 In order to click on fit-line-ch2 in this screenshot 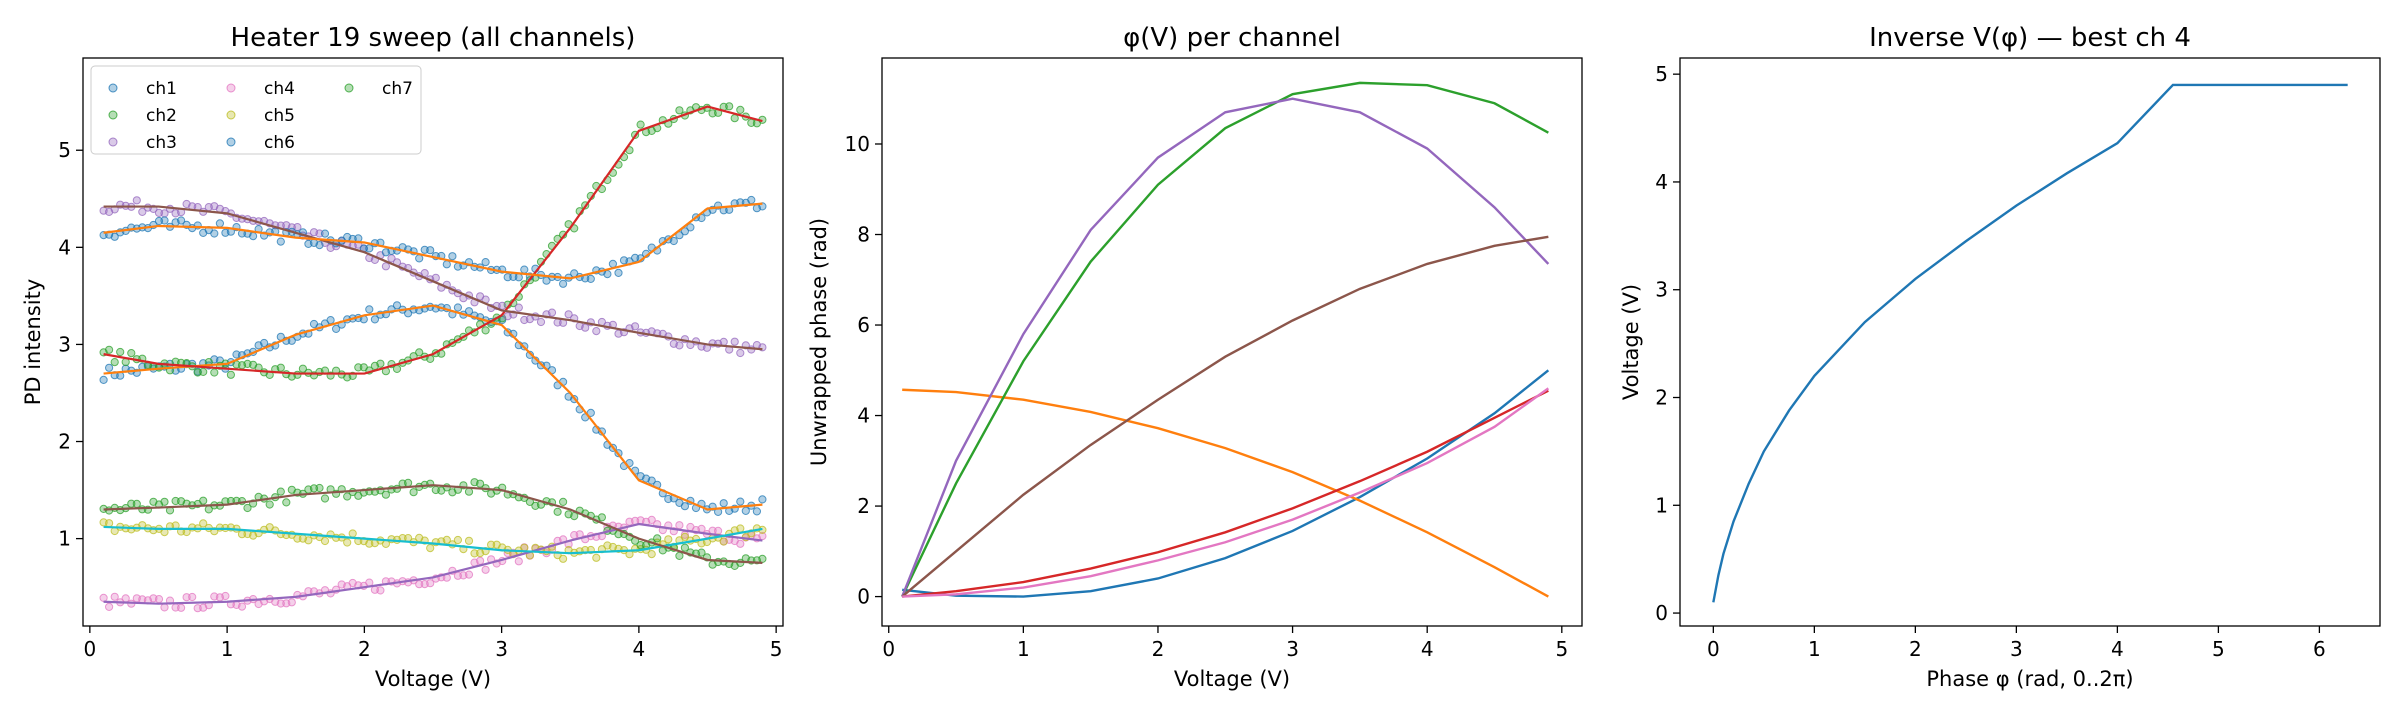, I will do `click(433, 240)`.